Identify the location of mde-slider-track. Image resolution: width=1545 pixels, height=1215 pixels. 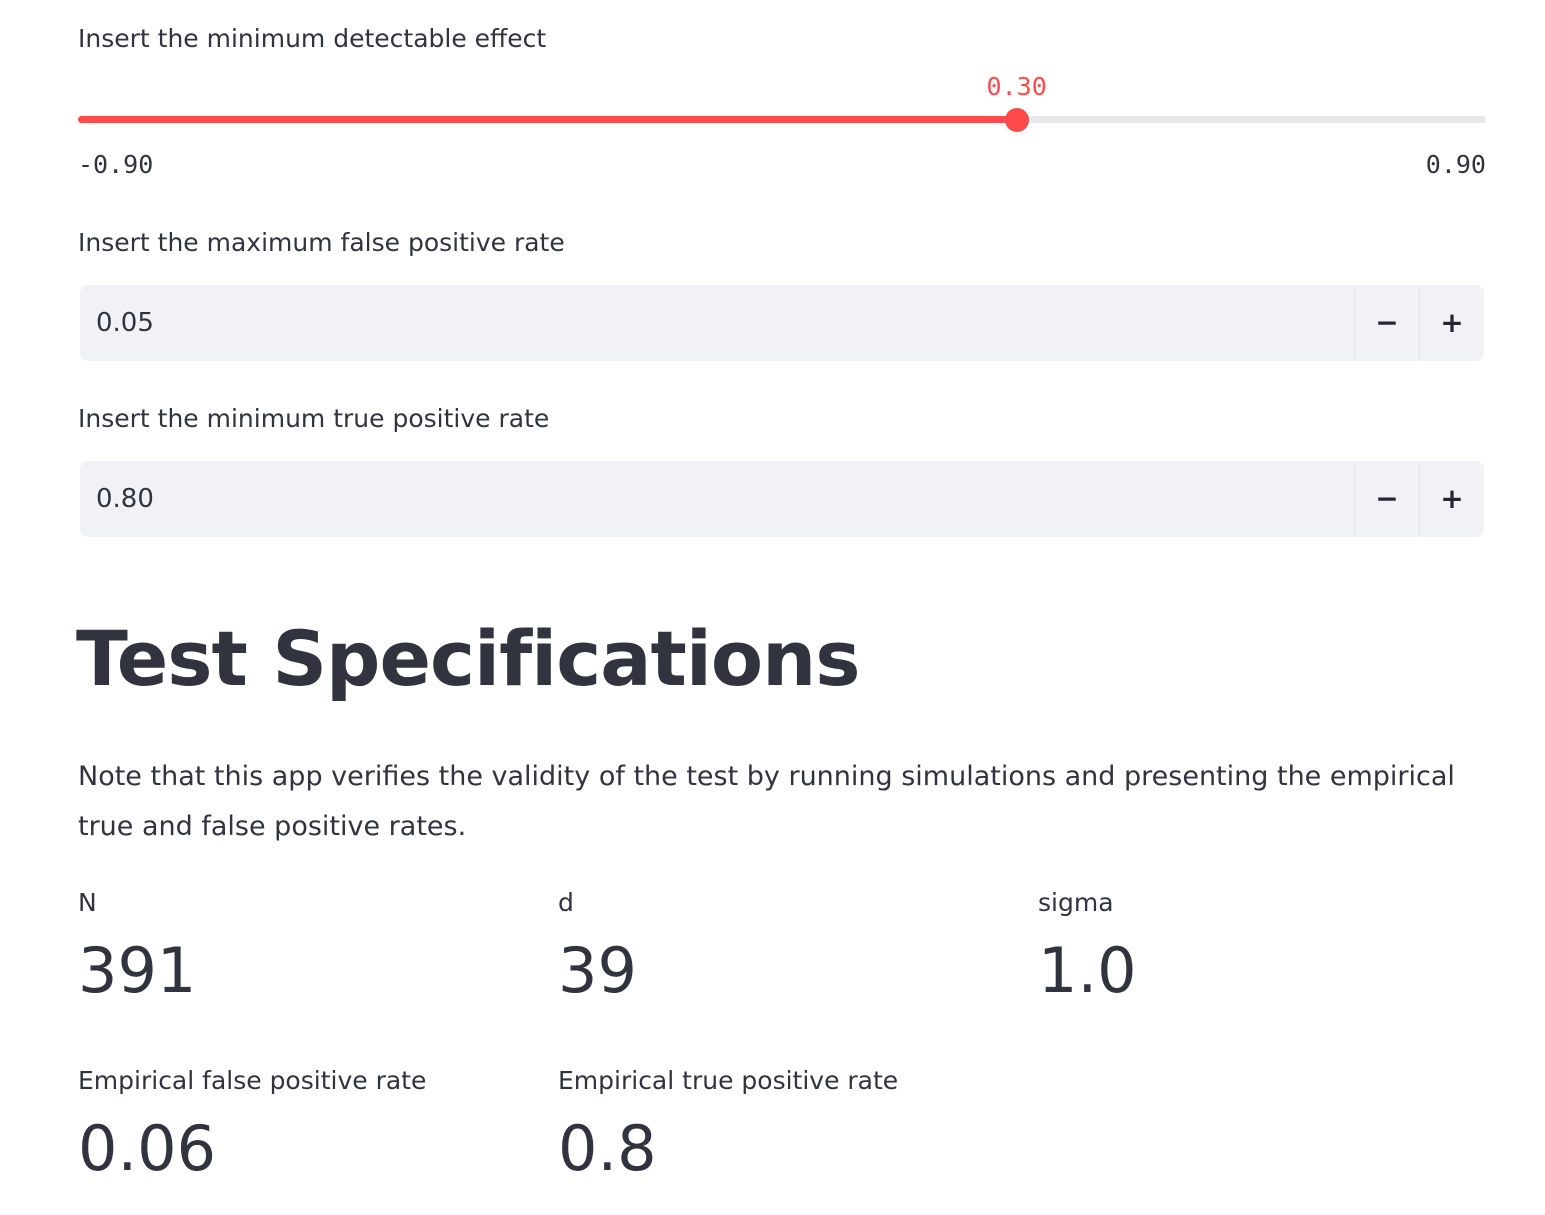
(782, 119).